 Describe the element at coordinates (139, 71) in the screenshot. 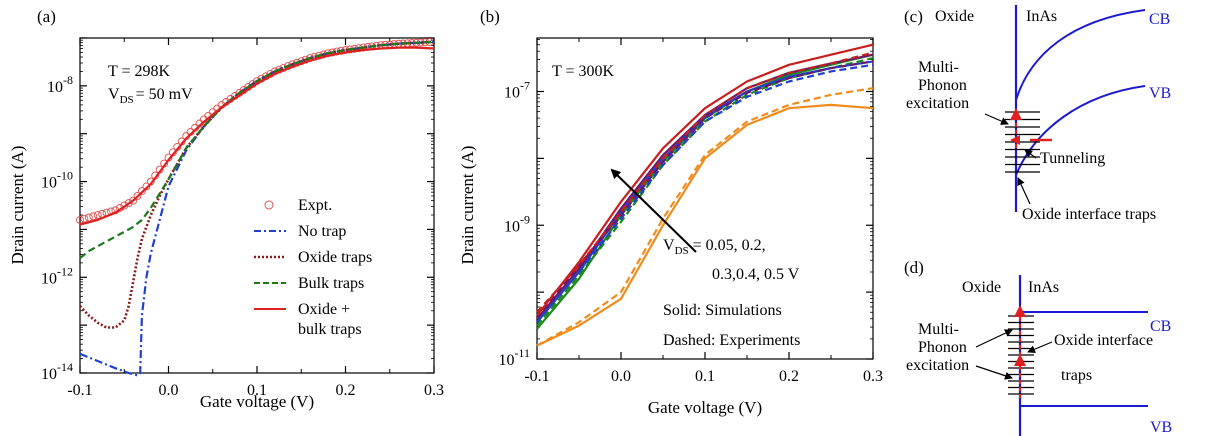

I see `plot-a-temperature: T = 298K` at that location.